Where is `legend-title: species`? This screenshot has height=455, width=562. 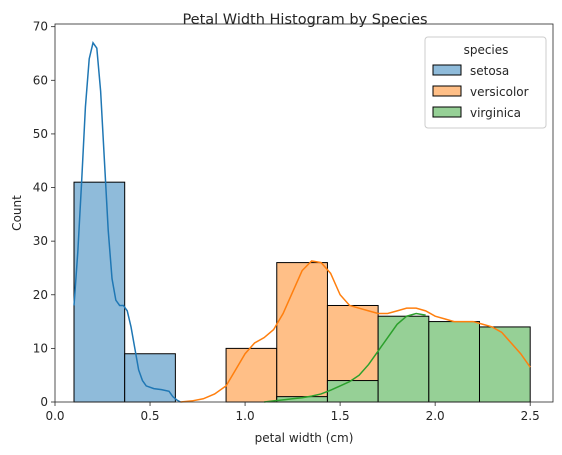
legend-title: species is located at coordinates (486, 50).